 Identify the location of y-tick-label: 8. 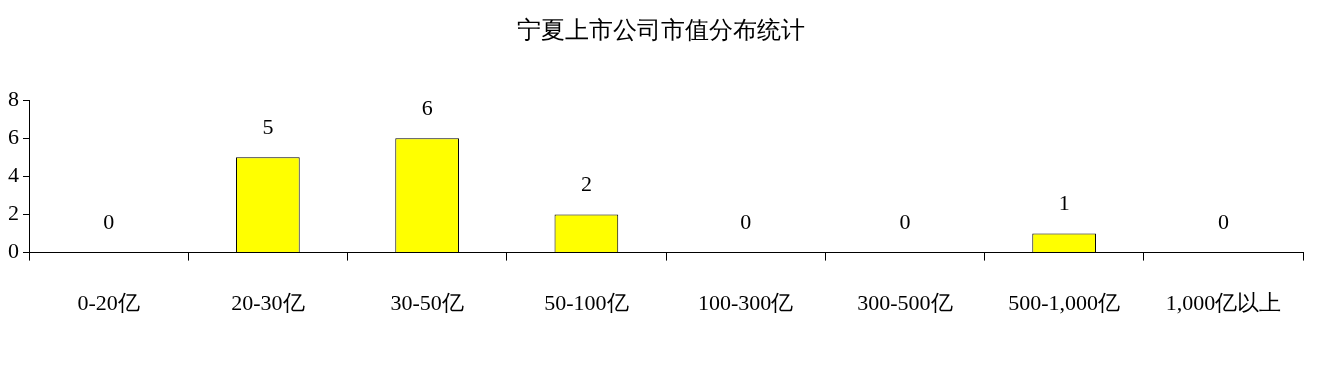
(13, 98).